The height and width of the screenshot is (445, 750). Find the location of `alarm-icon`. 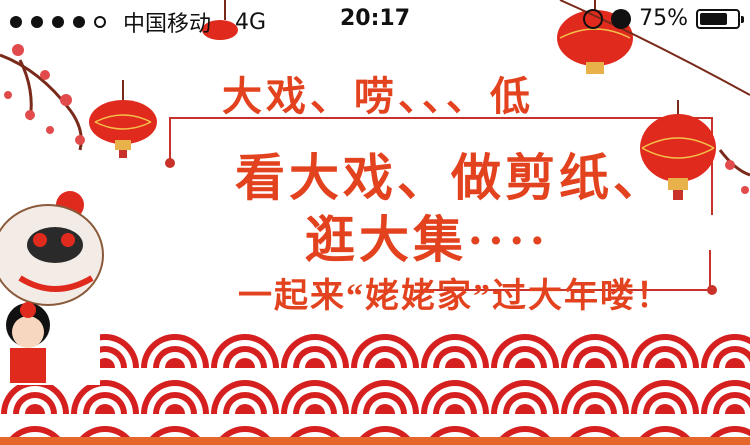

alarm-icon is located at coordinates (621, 18).